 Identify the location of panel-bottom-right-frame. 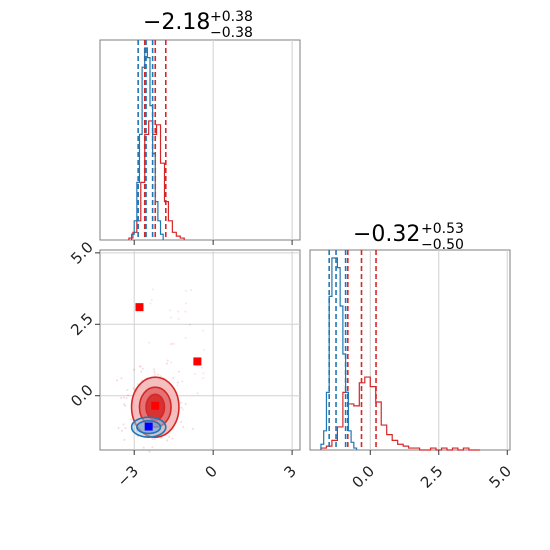
(410, 350).